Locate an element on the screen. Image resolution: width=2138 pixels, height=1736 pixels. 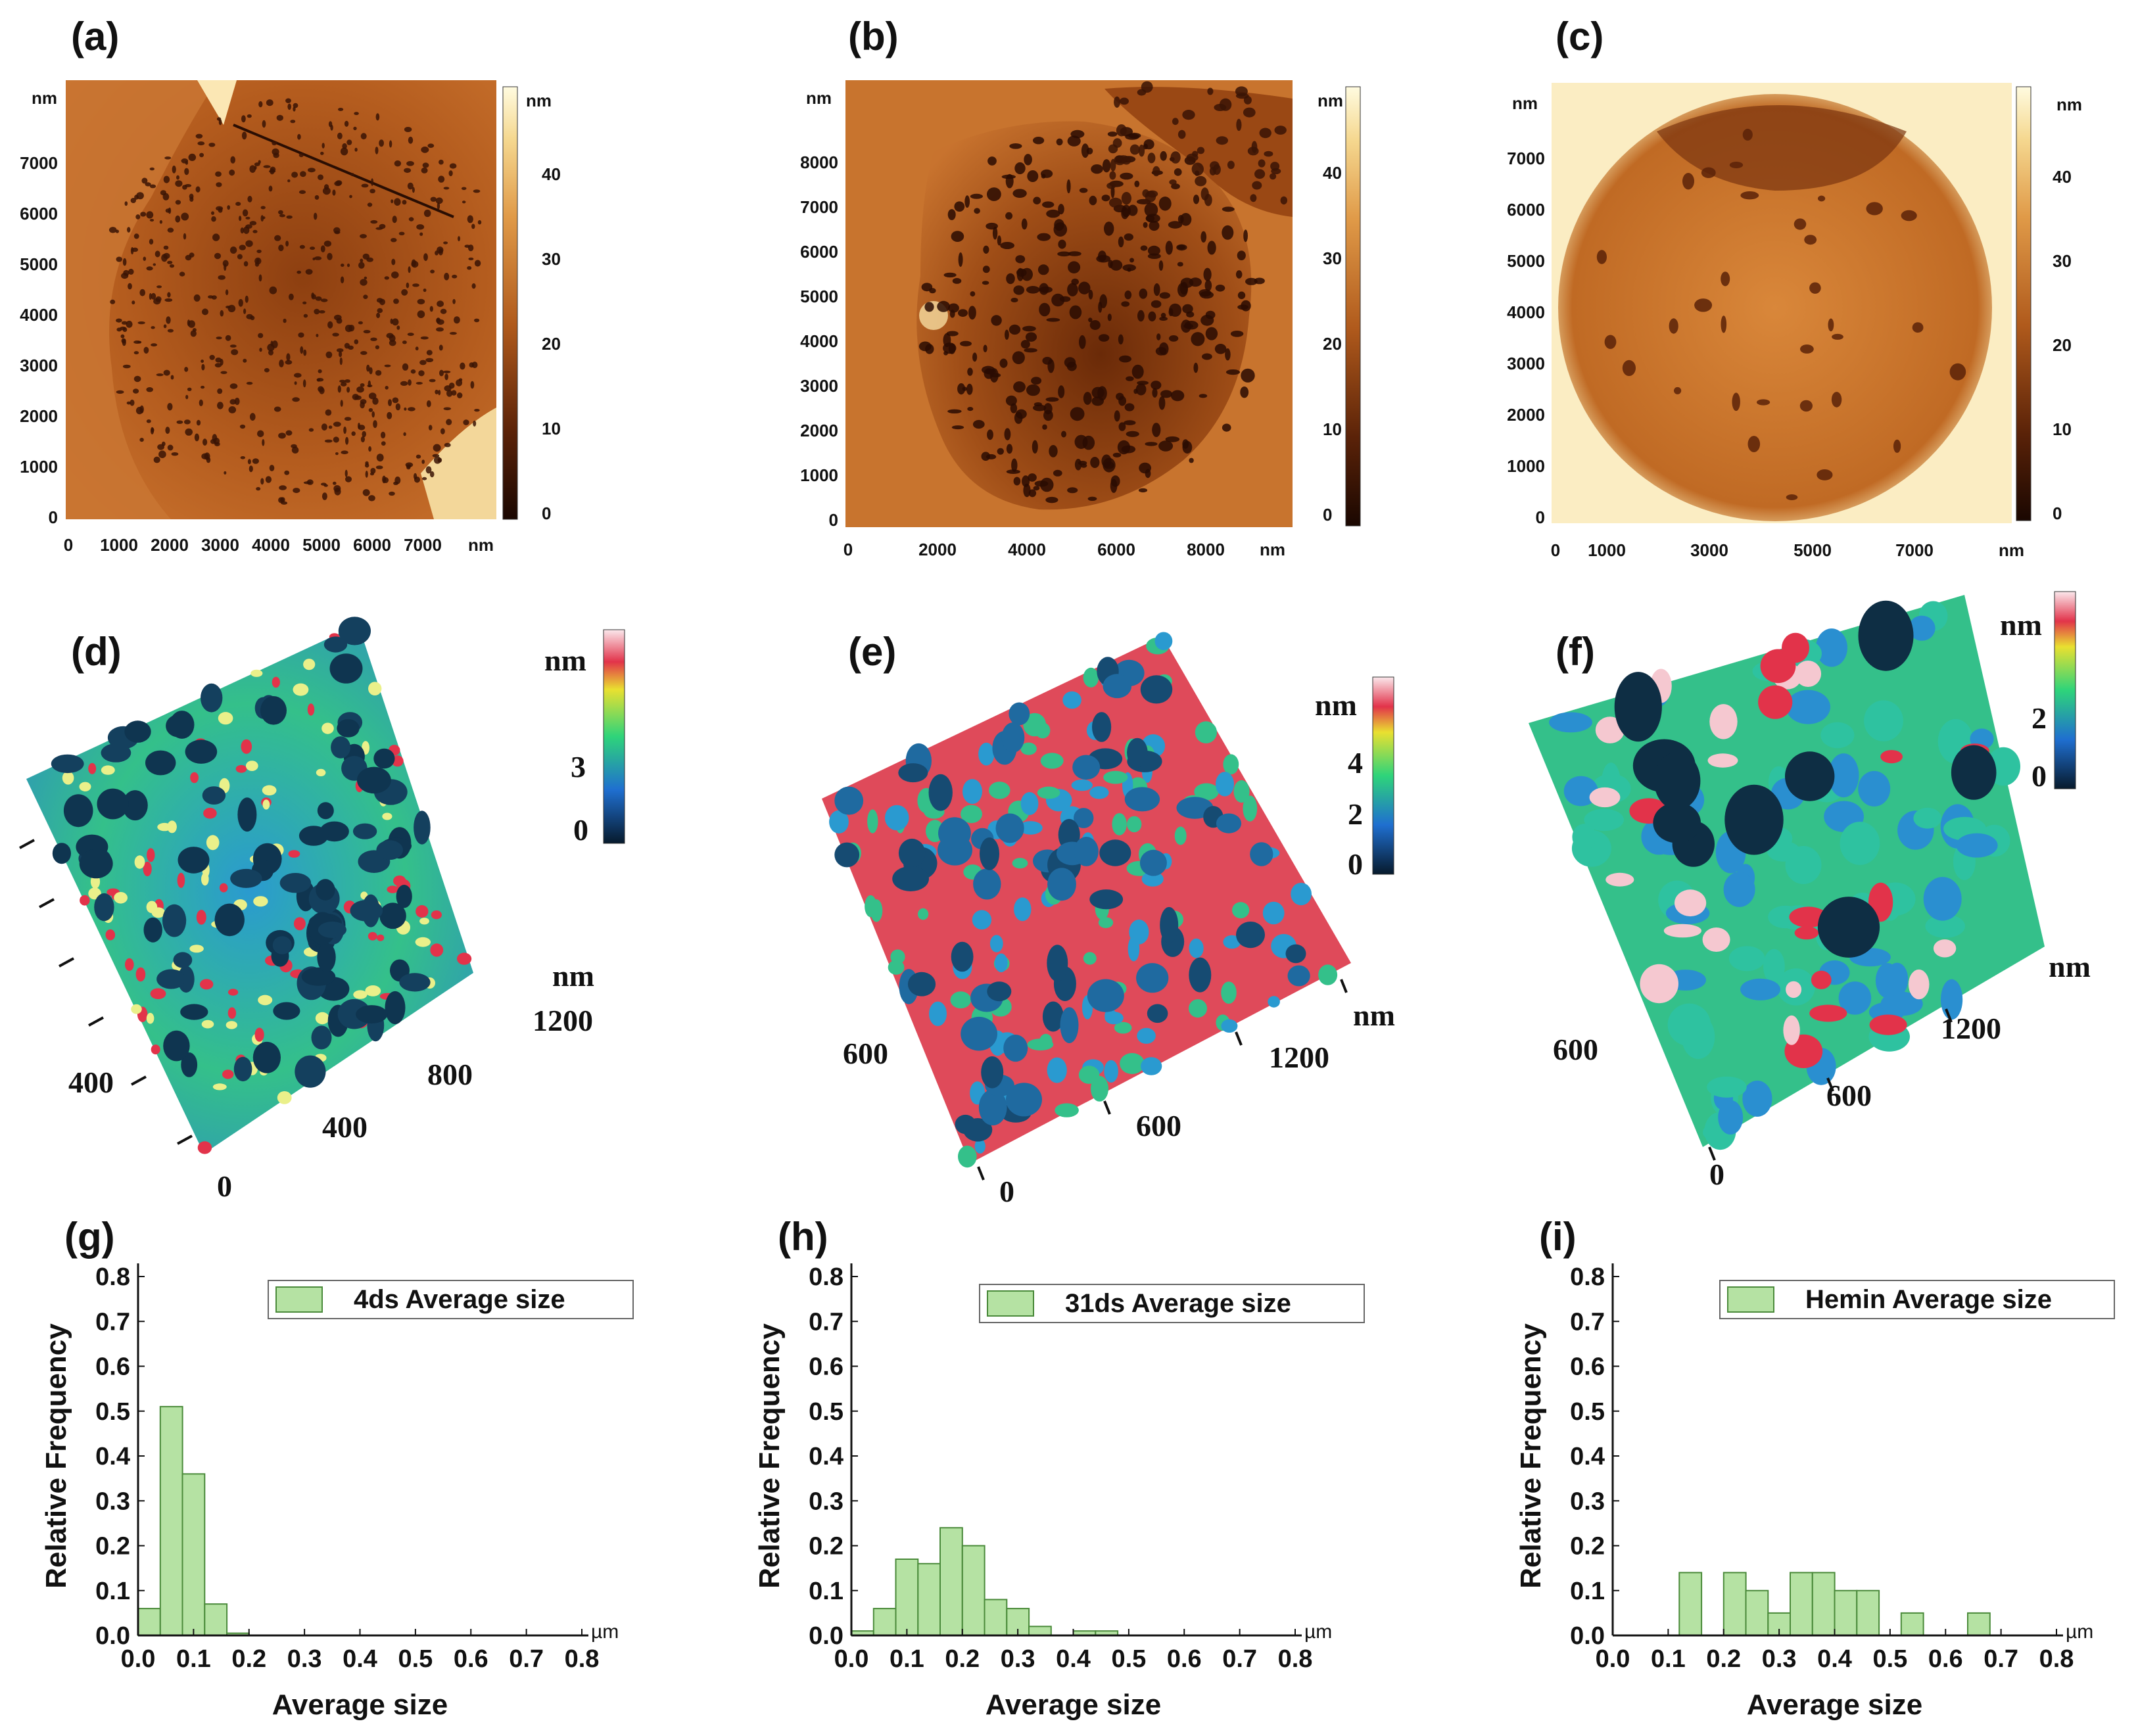
x-tick-label: 0.1 is located at coordinates (907, 1659).